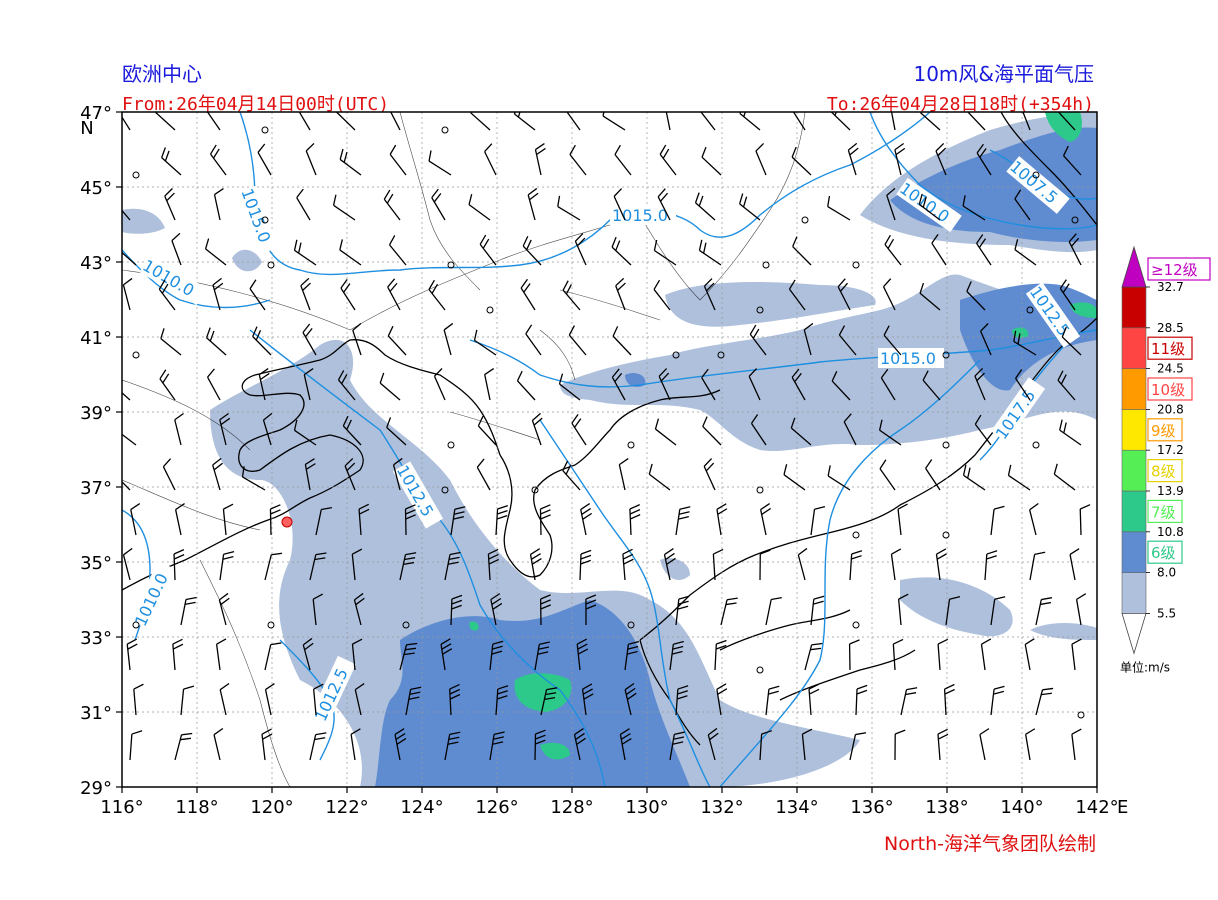 The width and height of the screenshot is (1218, 900). What do you see at coordinates (96, 488) in the screenshot?
I see `y-tick-label: 37°` at bounding box center [96, 488].